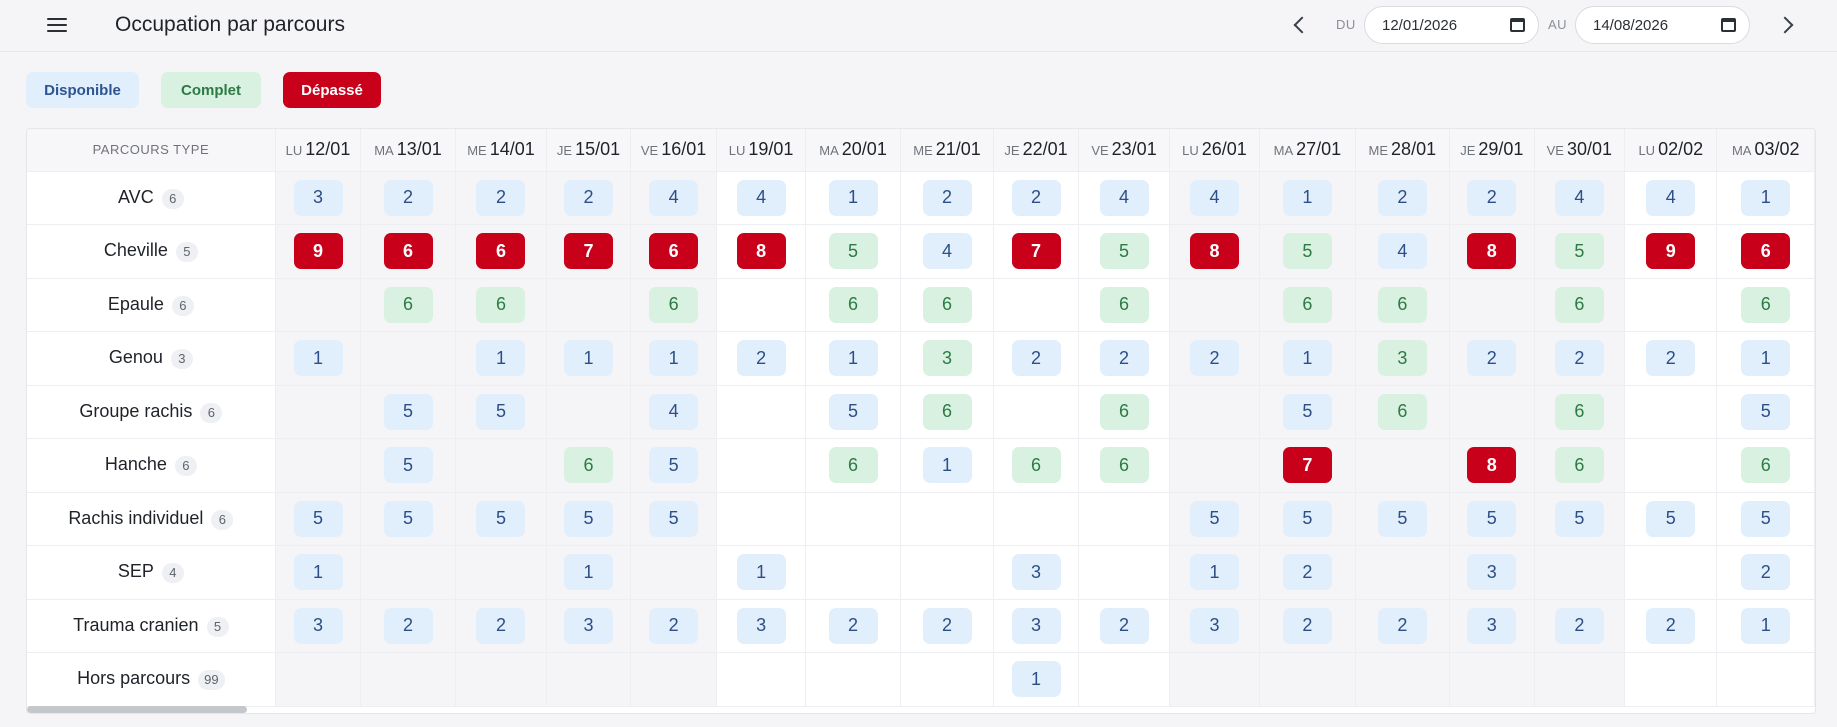 The height and width of the screenshot is (727, 1837). I want to click on horizontal-scrollbar, so click(137, 709).